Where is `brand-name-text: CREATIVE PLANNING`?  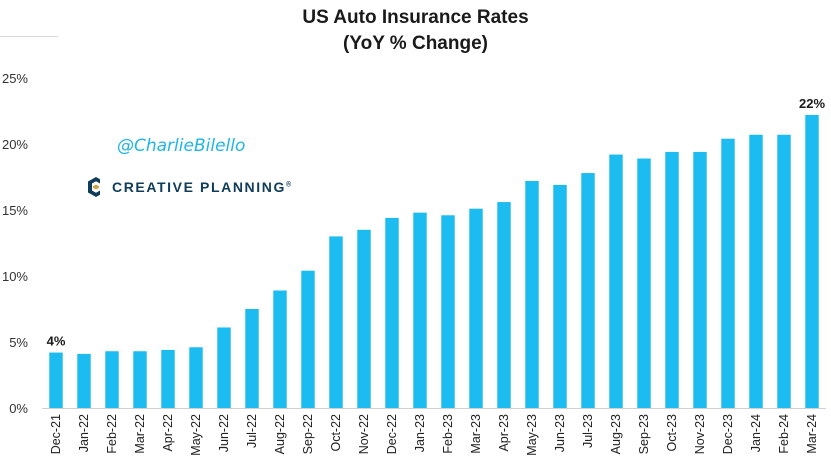 brand-name-text: CREATIVE PLANNING is located at coordinates (199, 187).